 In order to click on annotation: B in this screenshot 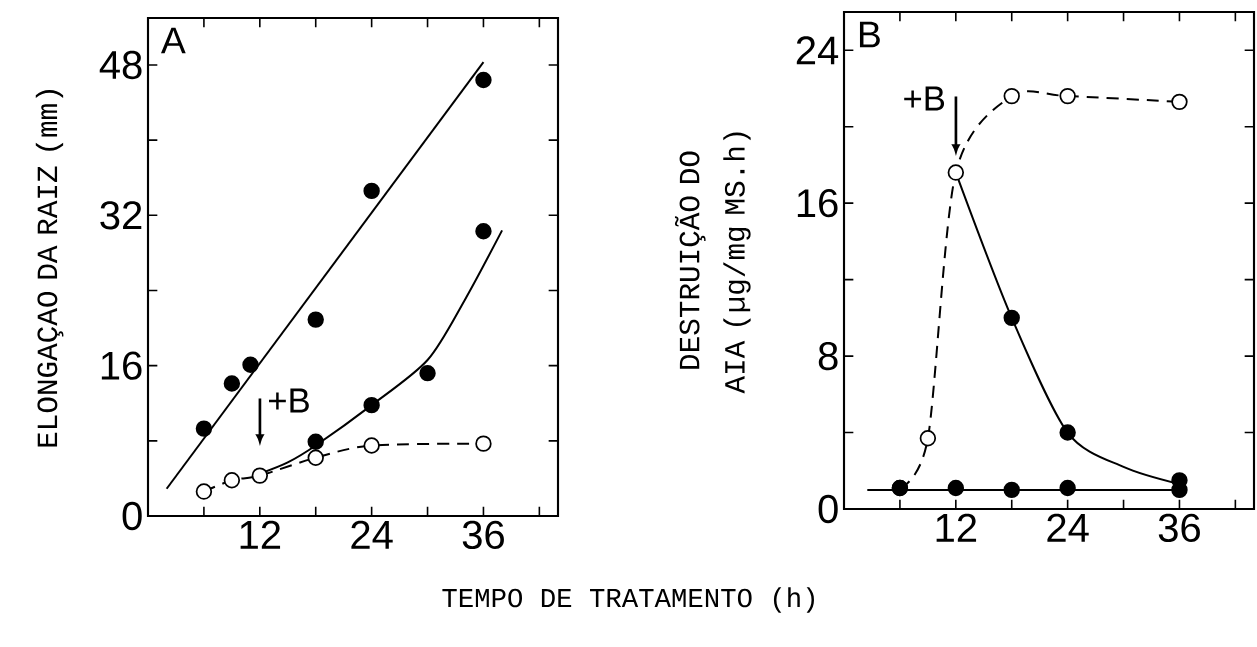, I will do `click(869, 34)`.